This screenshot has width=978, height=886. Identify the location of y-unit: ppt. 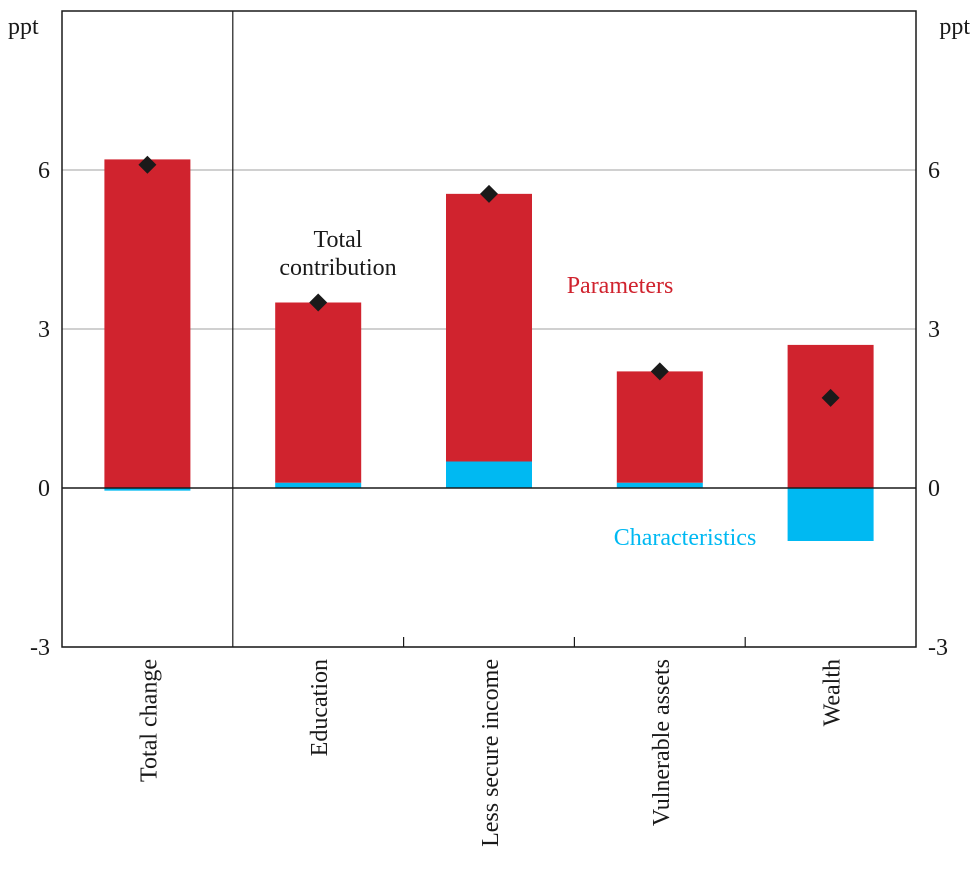
(23, 27).